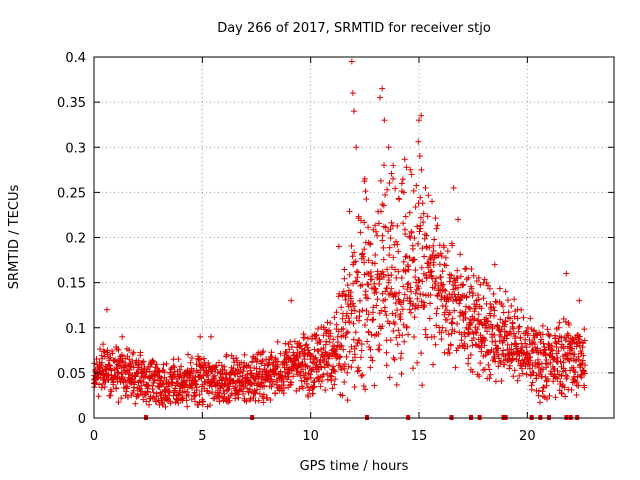  Describe the element at coordinates (310, 436) in the screenshot. I see `x-tick-label: 10` at that location.